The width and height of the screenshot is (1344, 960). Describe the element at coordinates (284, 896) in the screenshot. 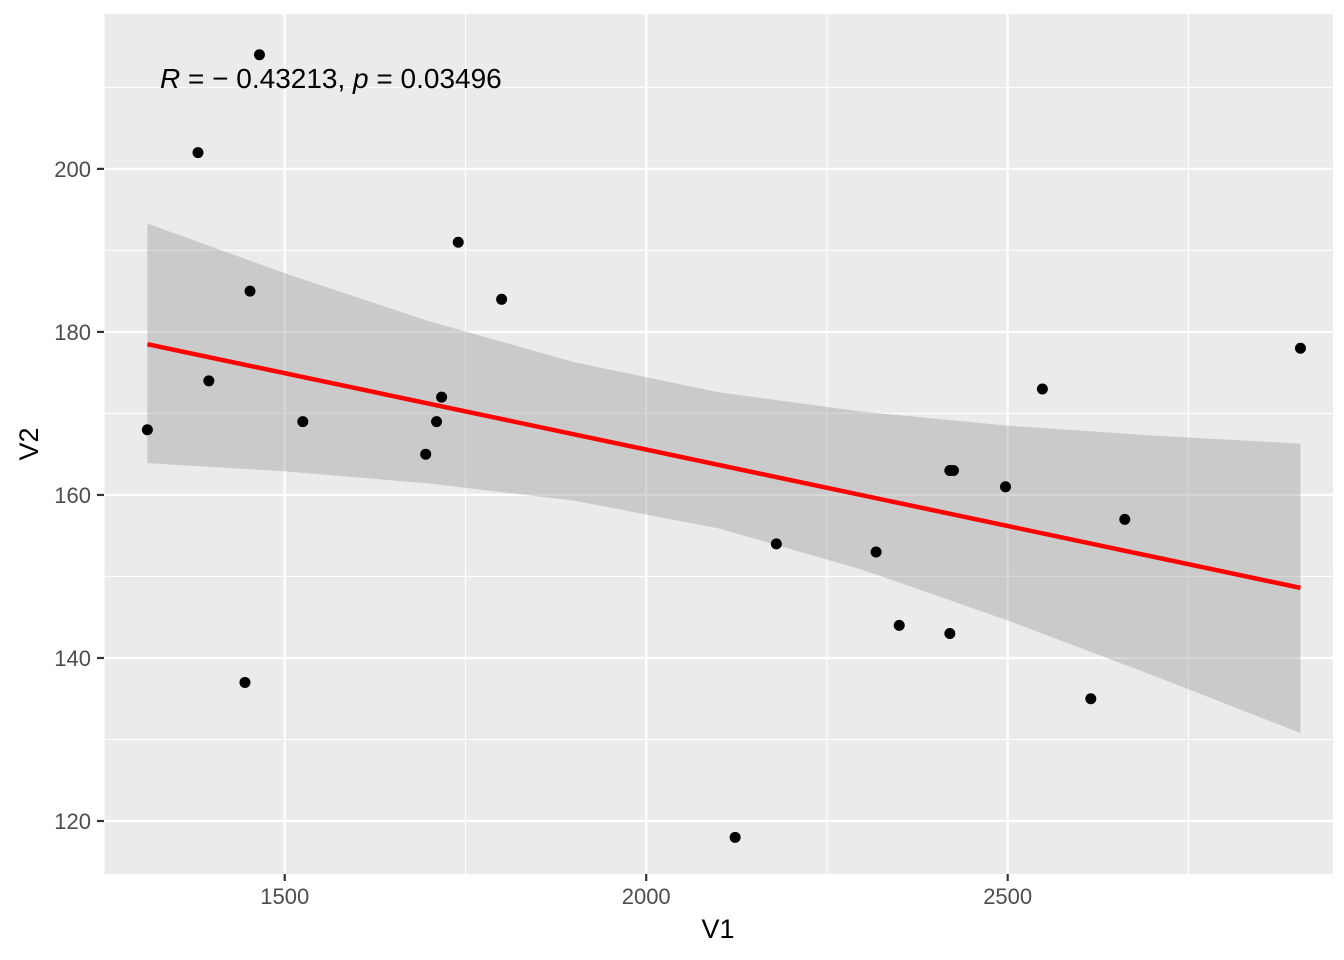

I see `x-tick-label: 1500` at that location.